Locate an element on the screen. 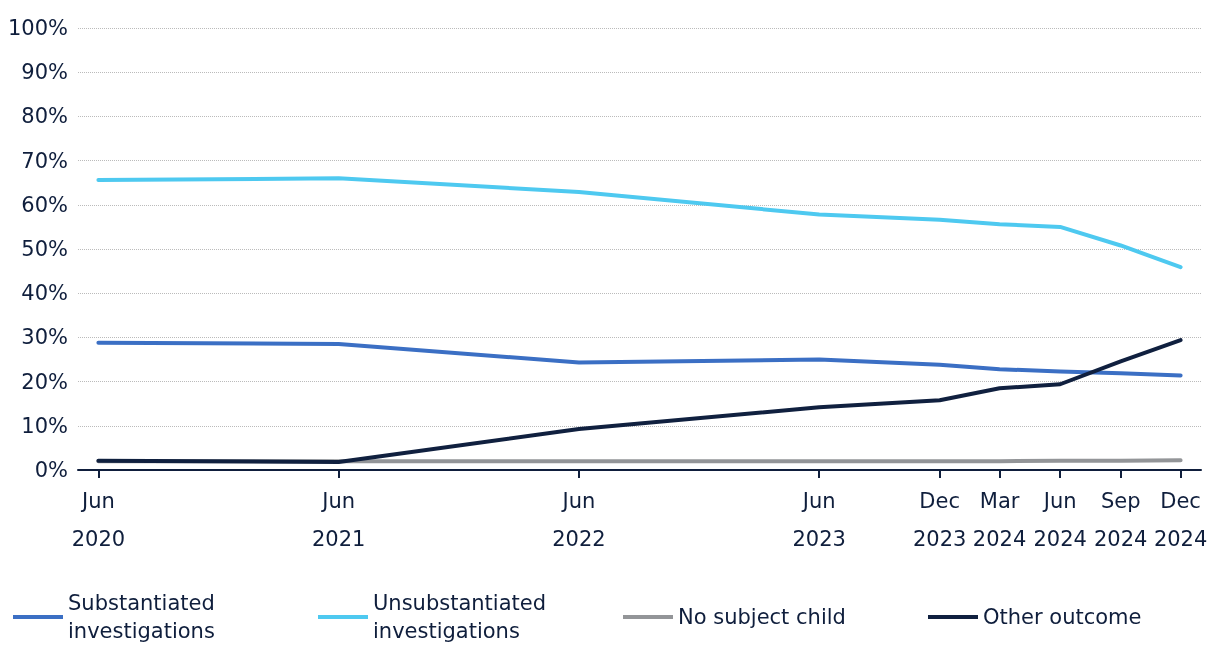 The width and height of the screenshot is (1213, 650). y-tick-label: 90% is located at coordinates (44, 72).